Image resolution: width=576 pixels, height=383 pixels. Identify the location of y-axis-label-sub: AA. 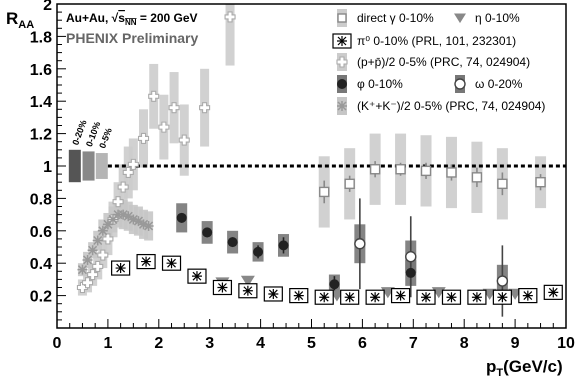
(26, 25).